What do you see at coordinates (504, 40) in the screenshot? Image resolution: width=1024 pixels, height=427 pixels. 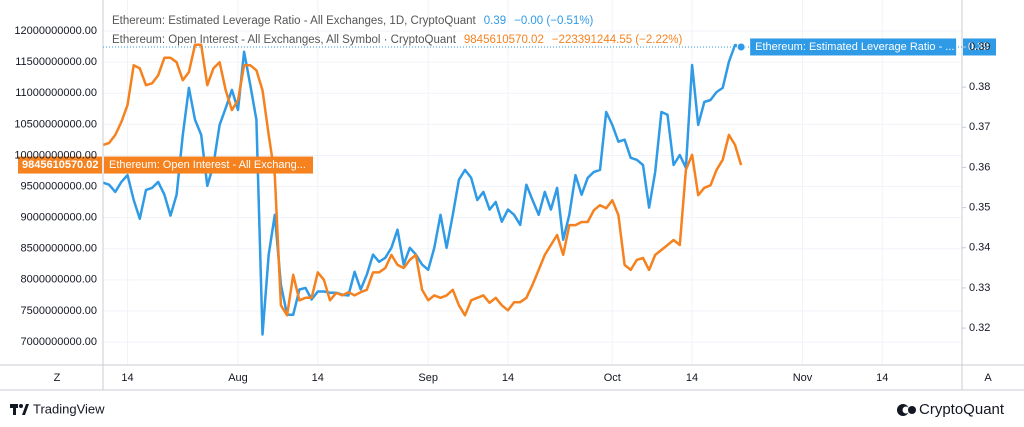 I see `legend-value: 9845610570.02` at bounding box center [504, 40].